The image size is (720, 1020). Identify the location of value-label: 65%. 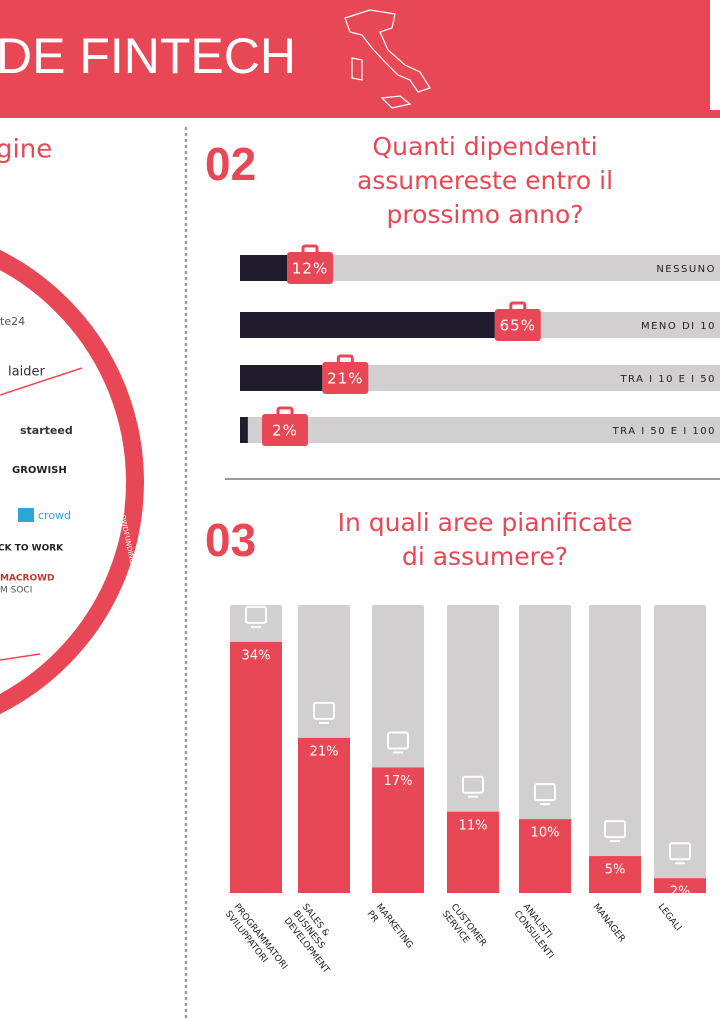
(518, 326).